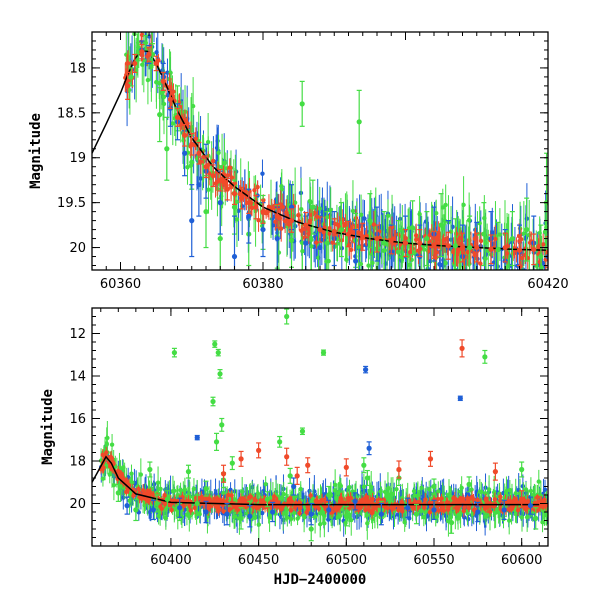 This screenshot has height=600, width=600. I want to click on top-y-tick-label: 19, so click(77, 158).